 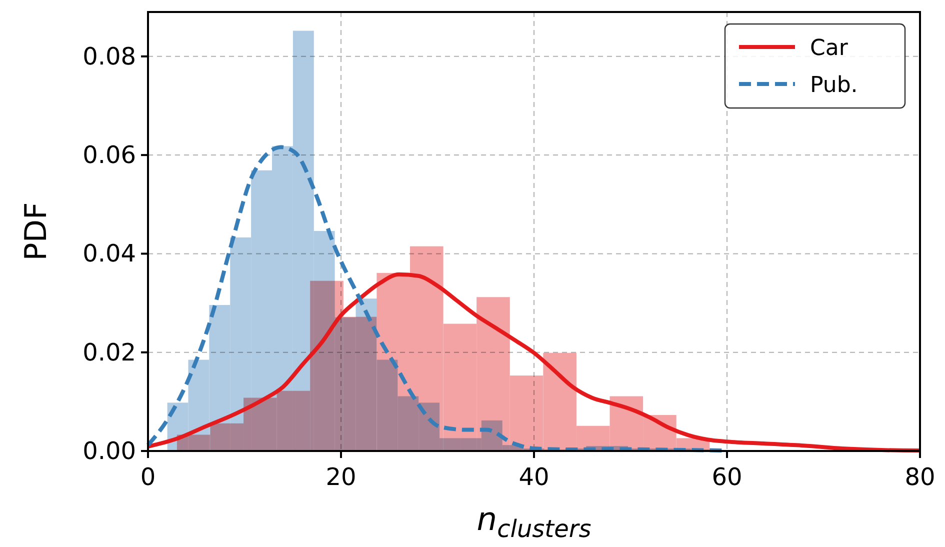 I want to click on legend-label: Car, so click(x=829, y=48).